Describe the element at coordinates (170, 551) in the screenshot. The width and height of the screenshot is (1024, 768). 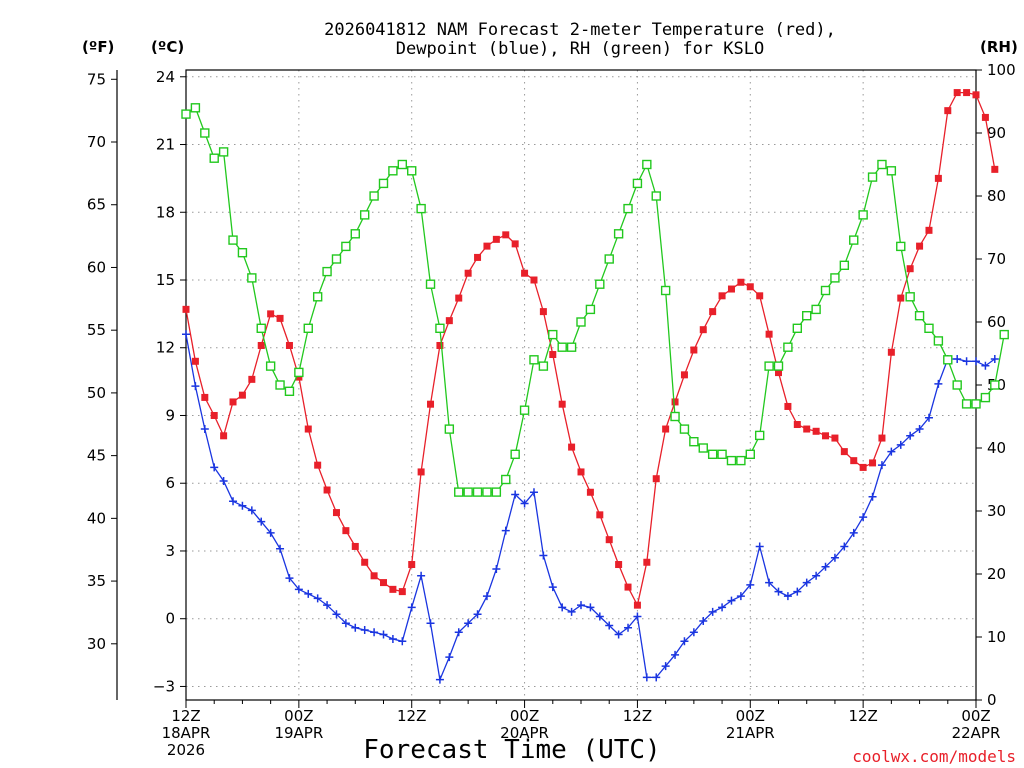
I see `celsius-tick-label: 3` at that location.